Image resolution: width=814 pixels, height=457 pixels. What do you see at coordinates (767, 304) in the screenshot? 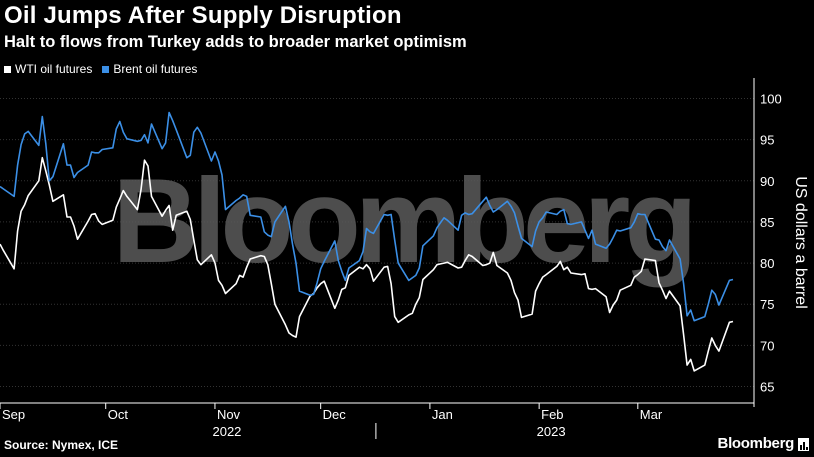
I see `y-tick-label: 75` at bounding box center [767, 304].